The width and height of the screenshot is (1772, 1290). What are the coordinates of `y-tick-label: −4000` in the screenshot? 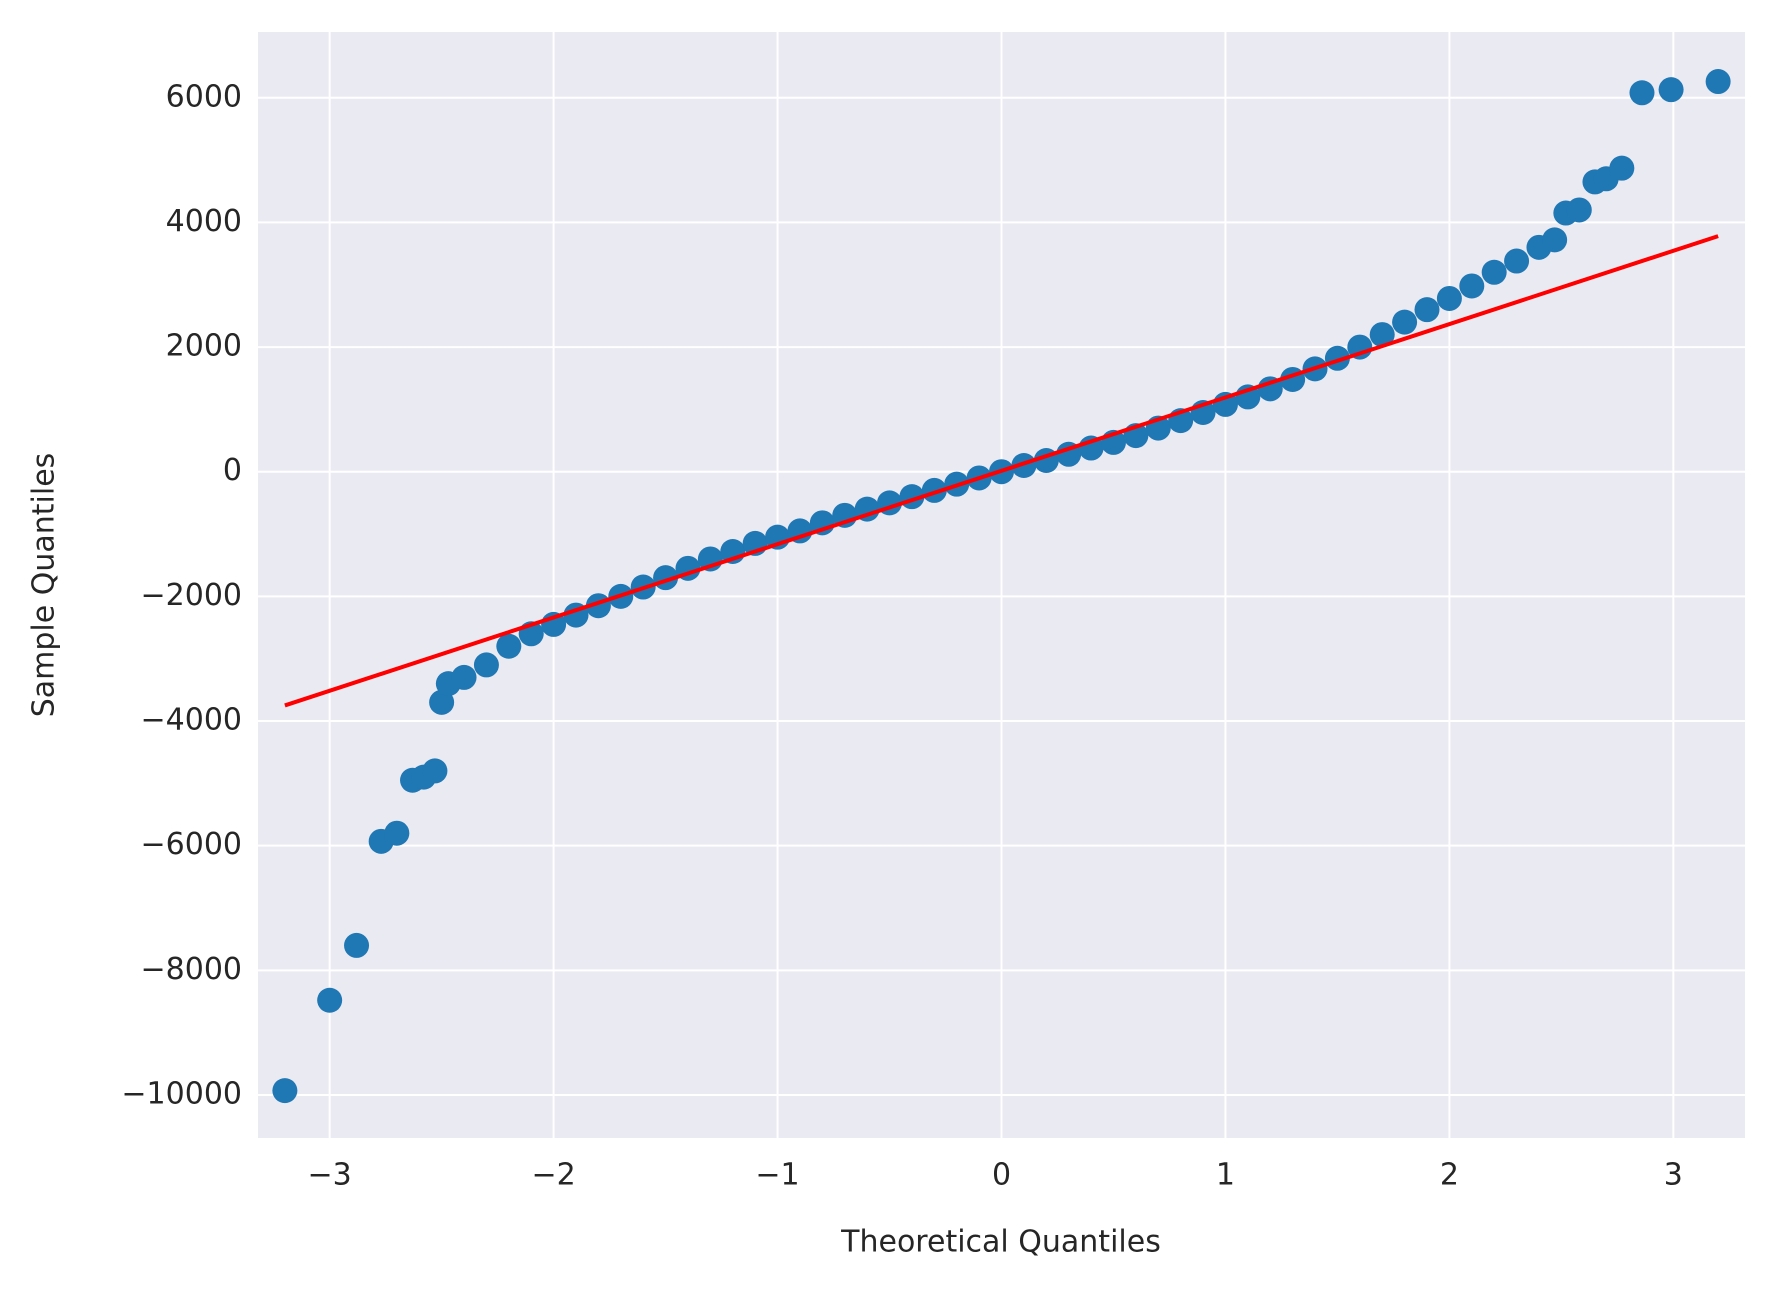 It's located at (191, 720).